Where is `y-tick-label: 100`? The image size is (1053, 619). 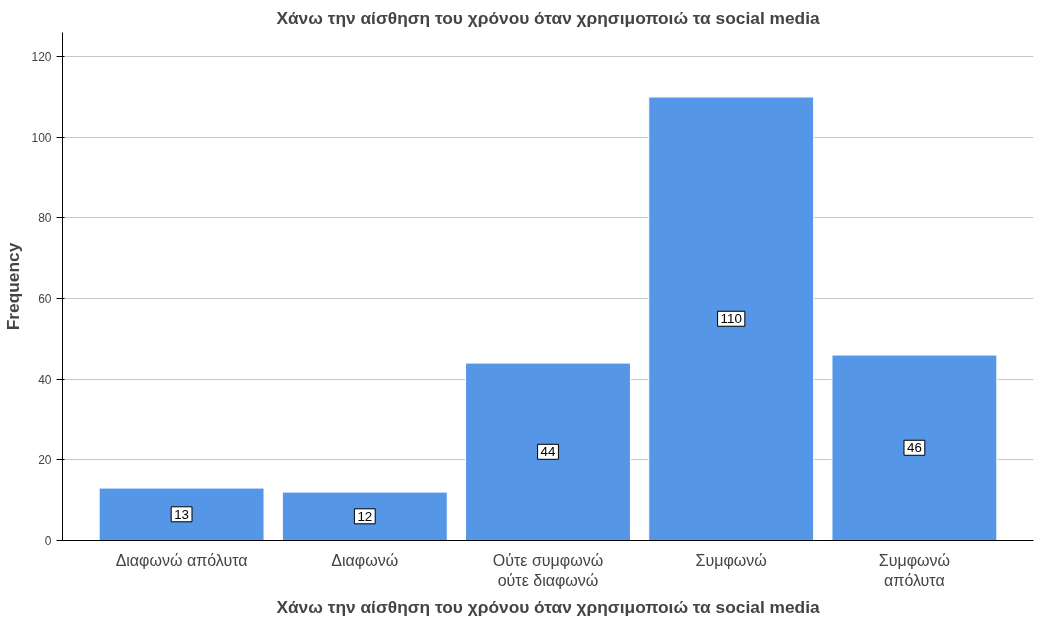
y-tick-label: 100 is located at coordinates (41, 137).